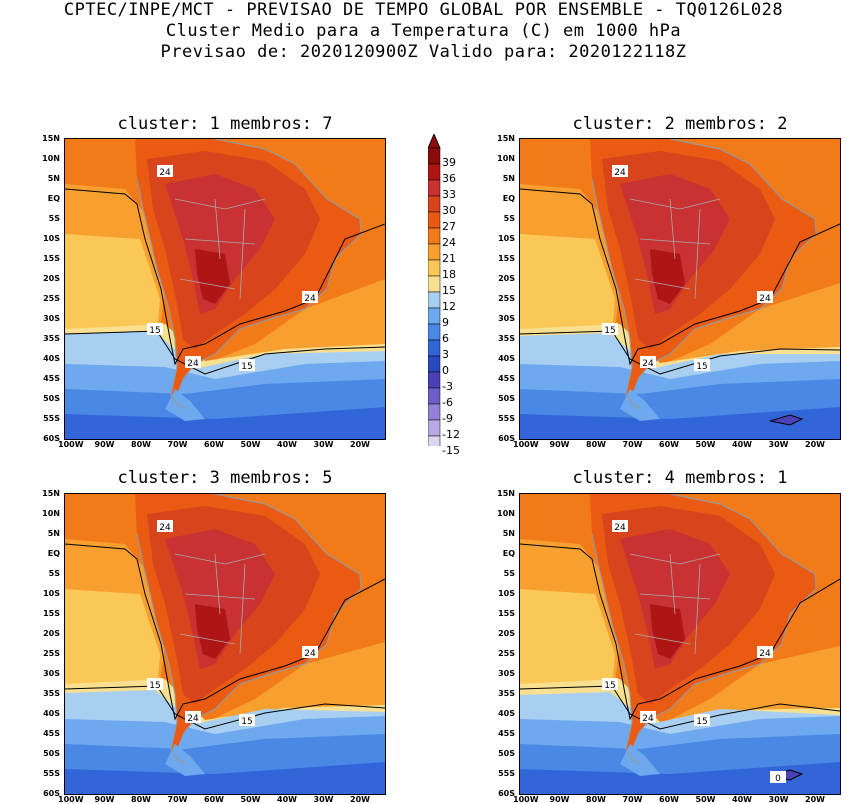 The width and height of the screenshot is (847, 804). Describe the element at coordinates (447, 402) in the screenshot. I see `colorbar-label: -6` at that location.